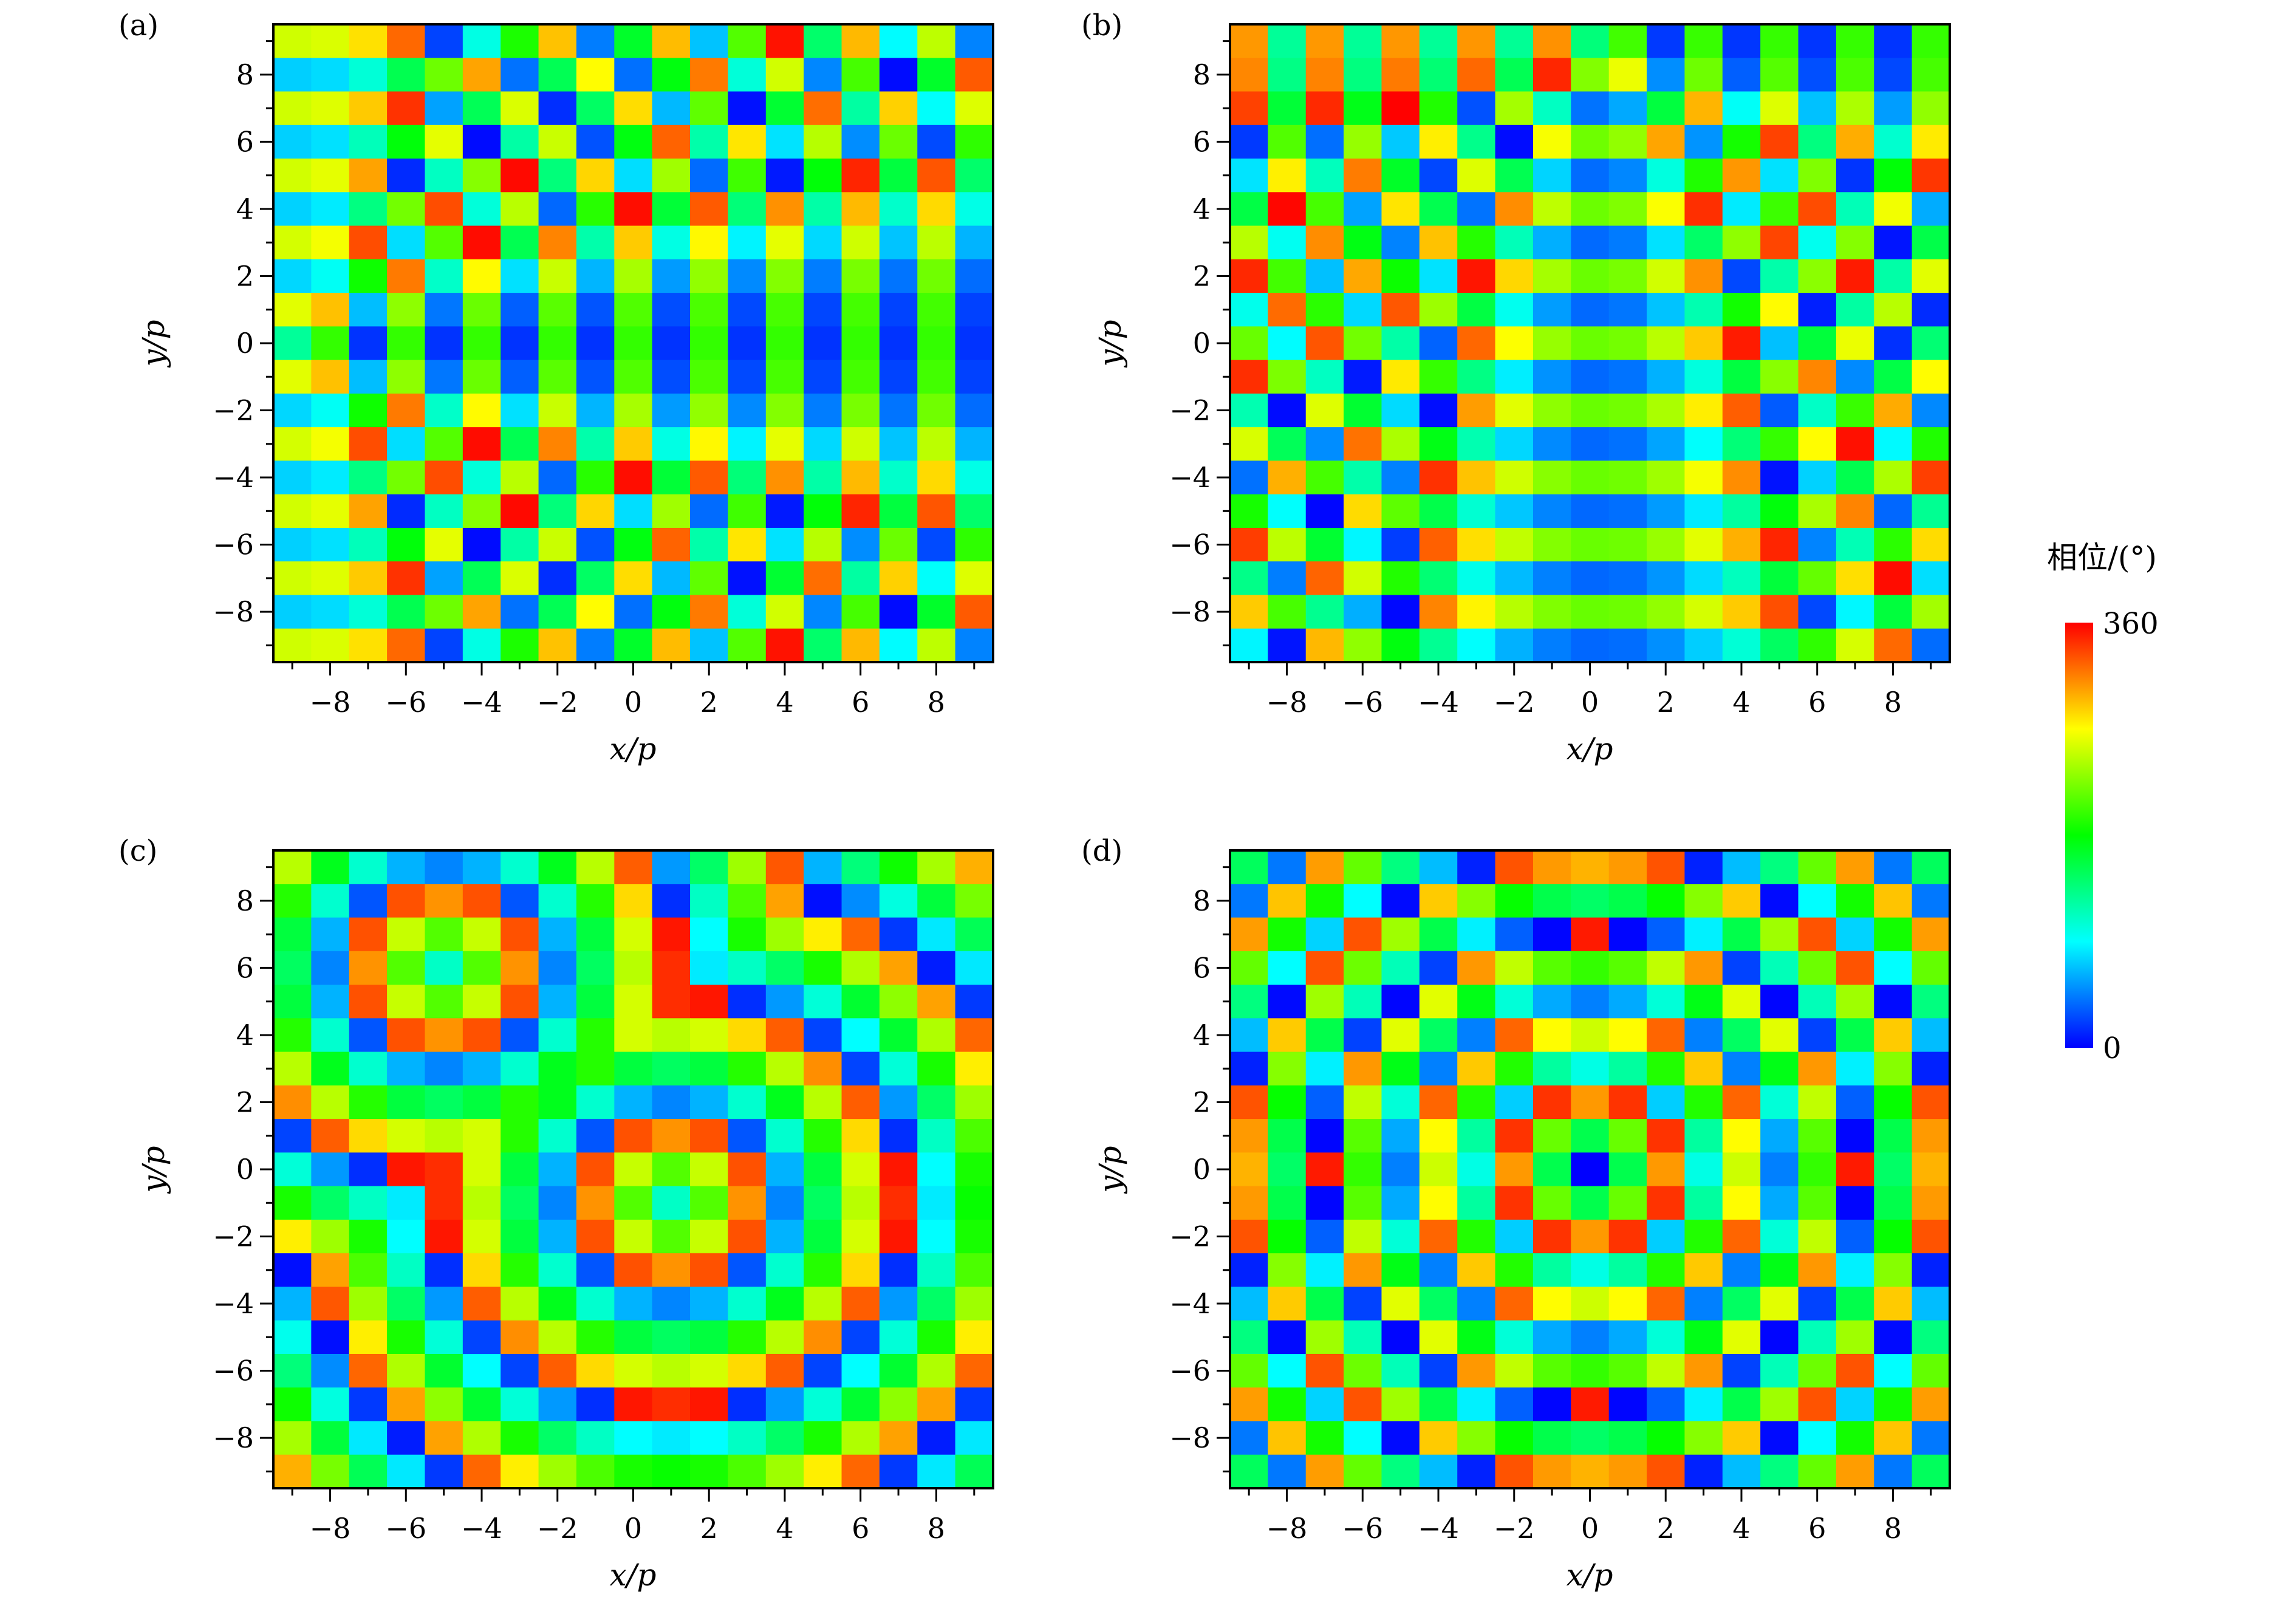  What do you see at coordinates (1438, 702) in the screenshot?
I see `x-tick-label: −4` at bounding box center [1438, 702].